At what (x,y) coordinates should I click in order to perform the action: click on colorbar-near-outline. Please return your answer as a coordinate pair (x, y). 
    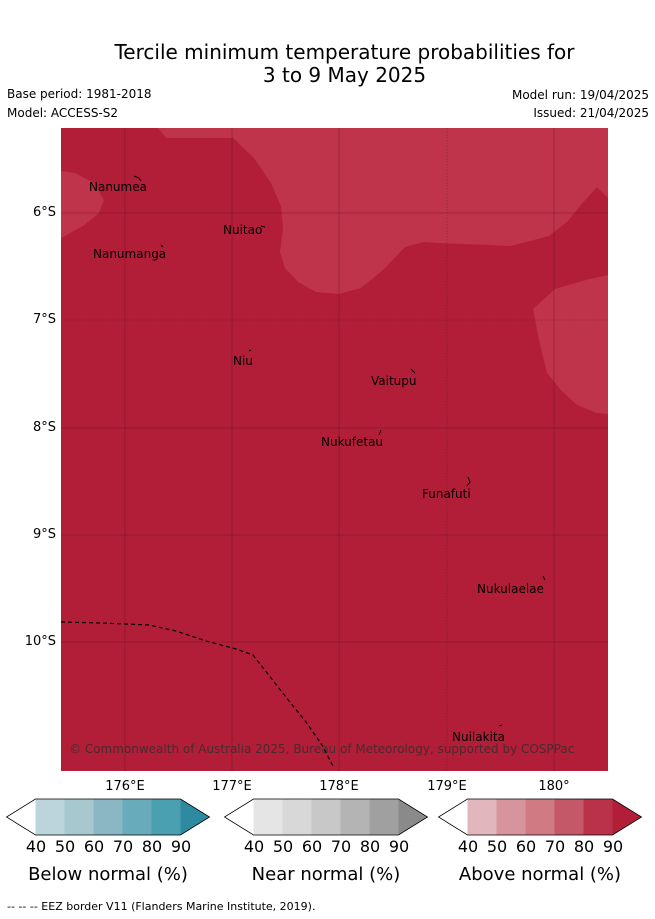
    Looking at the image, I should click on (326, 817).